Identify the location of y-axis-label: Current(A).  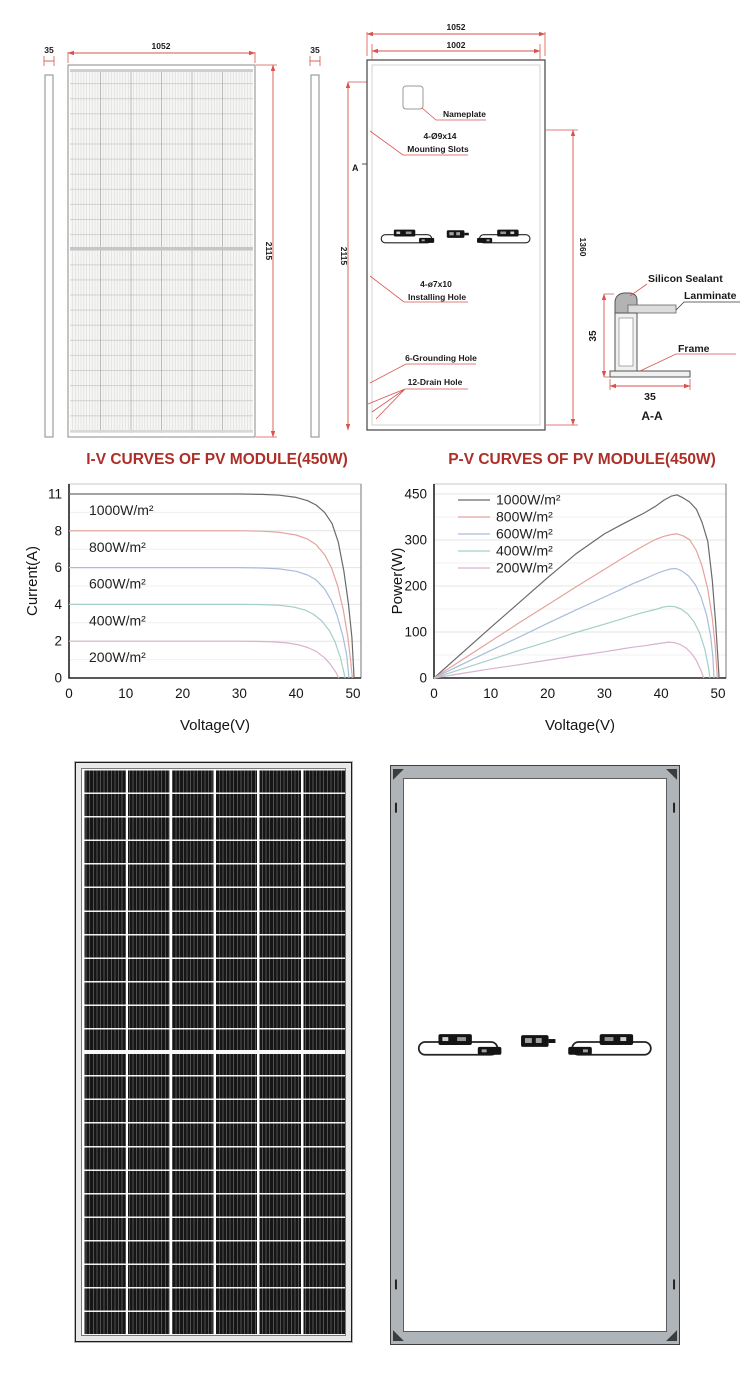
(33, 581).